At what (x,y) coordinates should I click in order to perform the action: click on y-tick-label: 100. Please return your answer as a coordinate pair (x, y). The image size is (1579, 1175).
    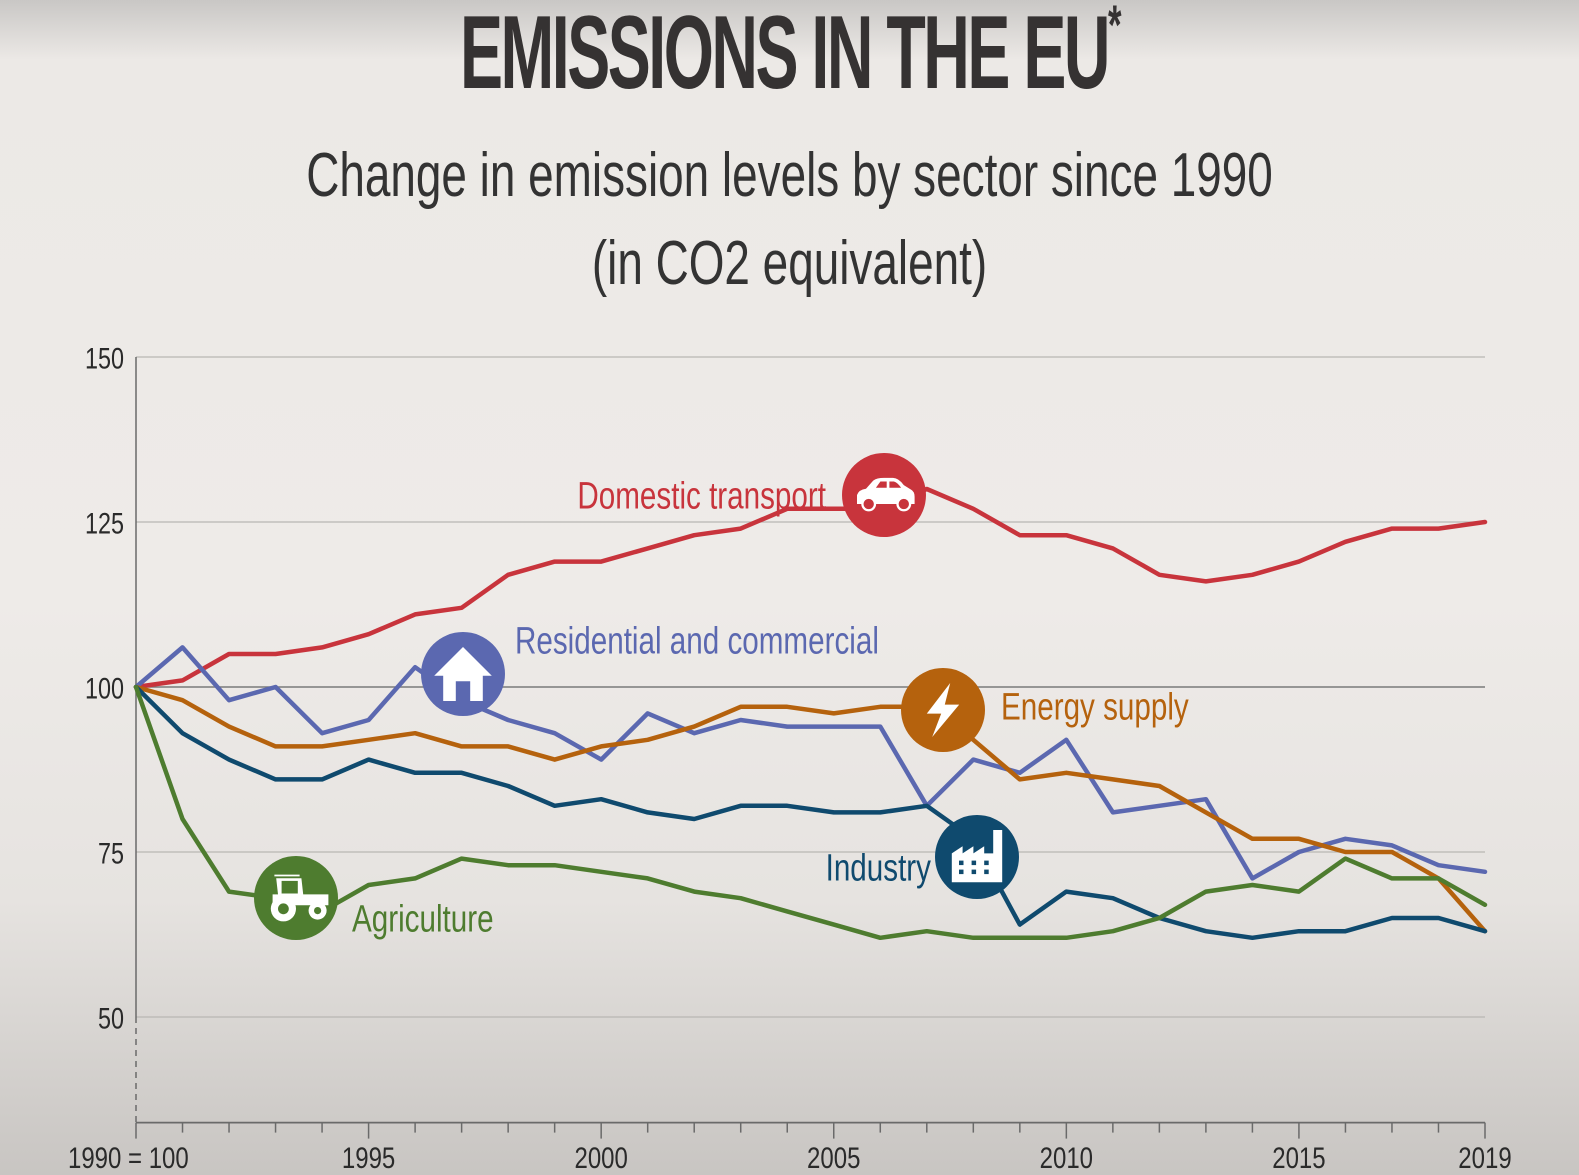
    Looking at the image, I should click on (104, 688).